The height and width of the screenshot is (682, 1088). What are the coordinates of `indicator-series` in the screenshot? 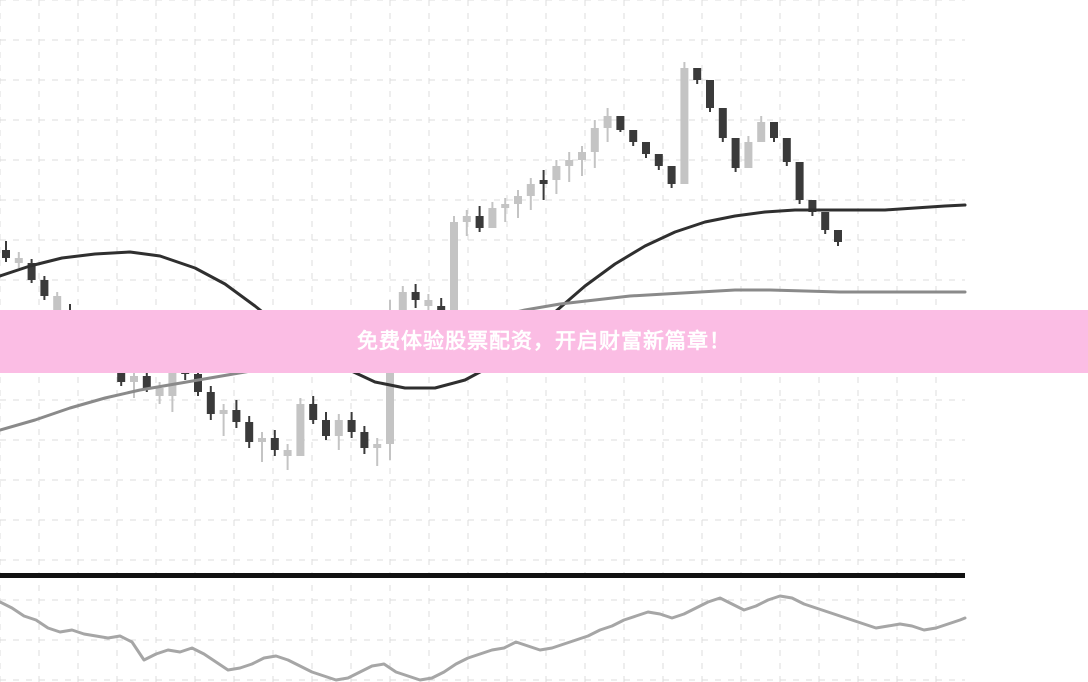 It's located at (483, 638).